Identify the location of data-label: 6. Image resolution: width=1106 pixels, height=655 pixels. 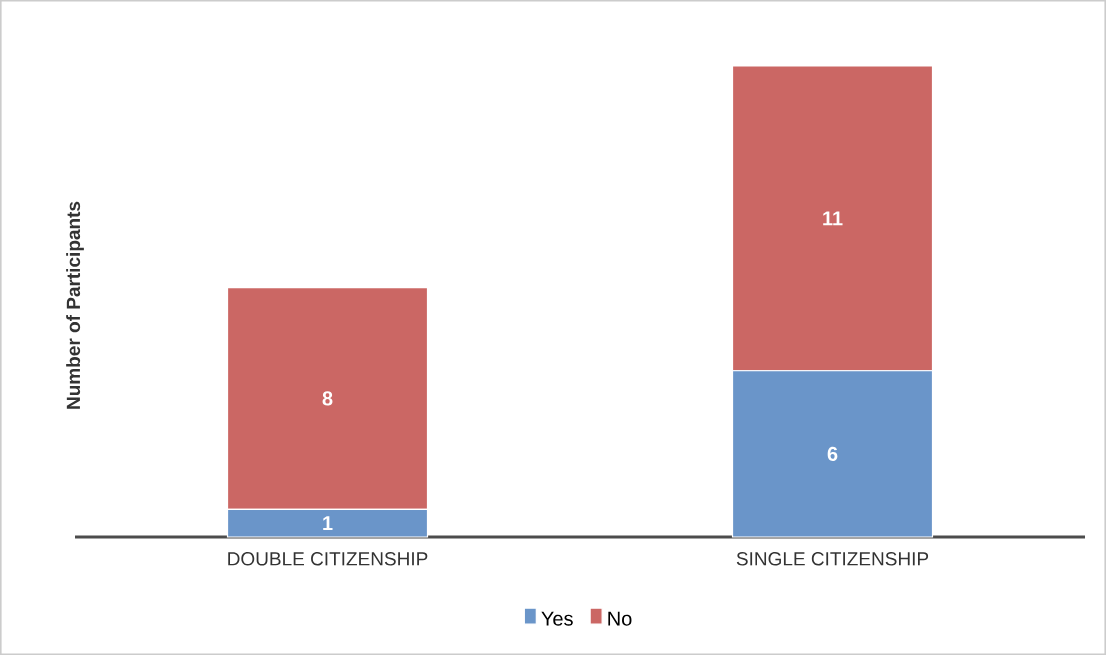
(832, 453).